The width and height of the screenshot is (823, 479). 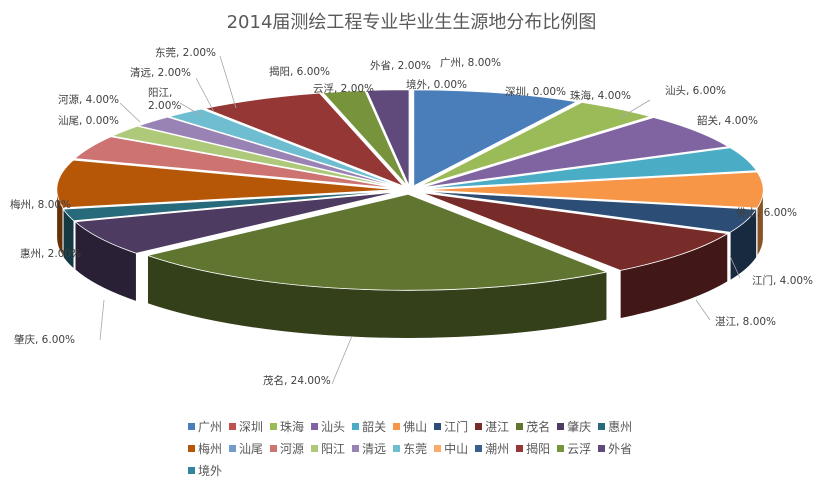 I want to click on legend-item: 河源, so click(x=287, y=448).